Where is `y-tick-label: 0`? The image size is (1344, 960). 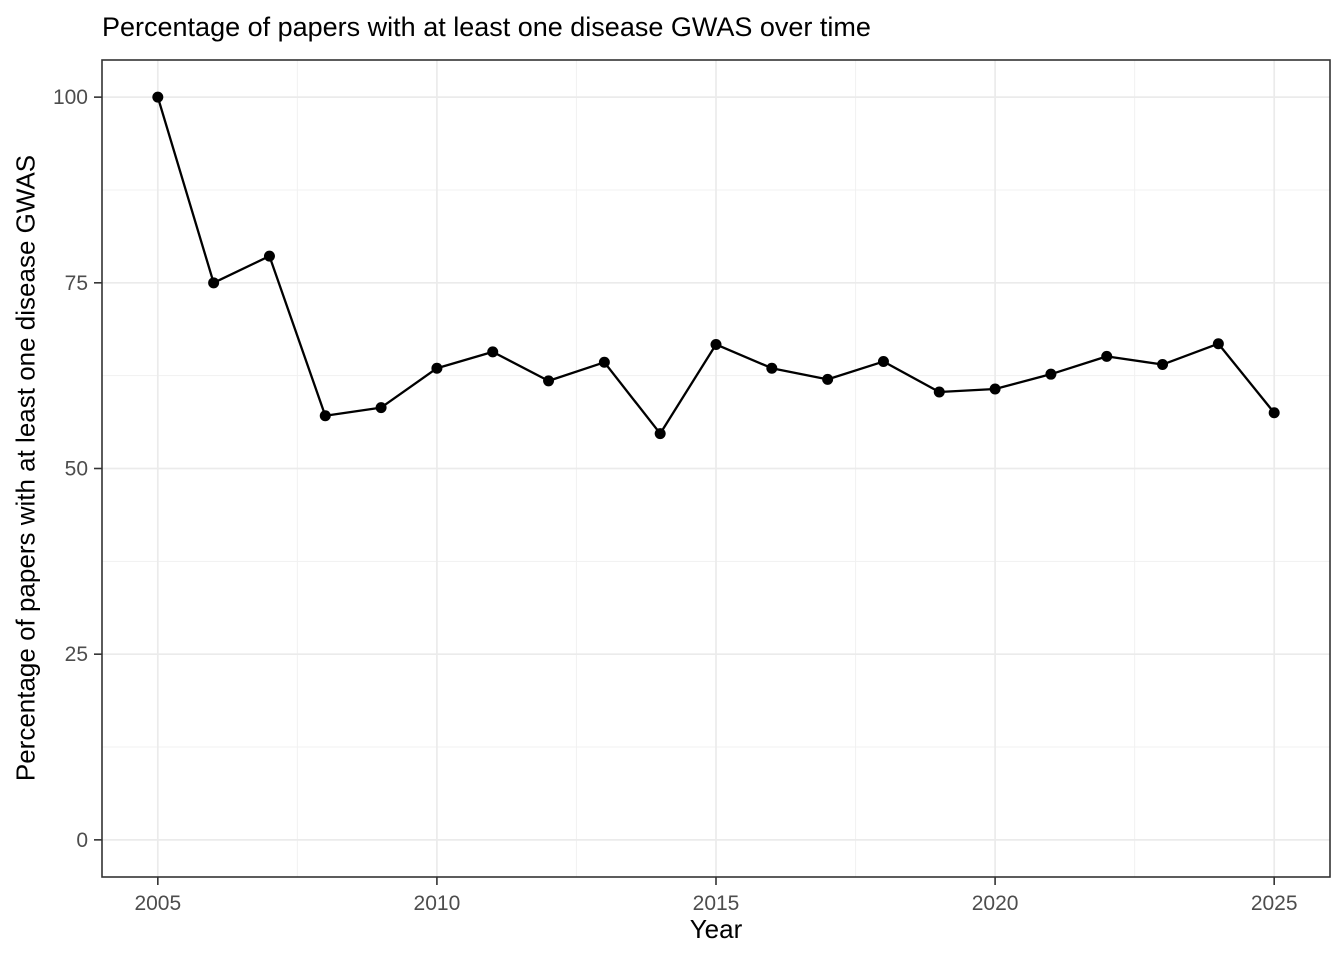 y-tick-label: 0 is located at coordinates (82, 840).